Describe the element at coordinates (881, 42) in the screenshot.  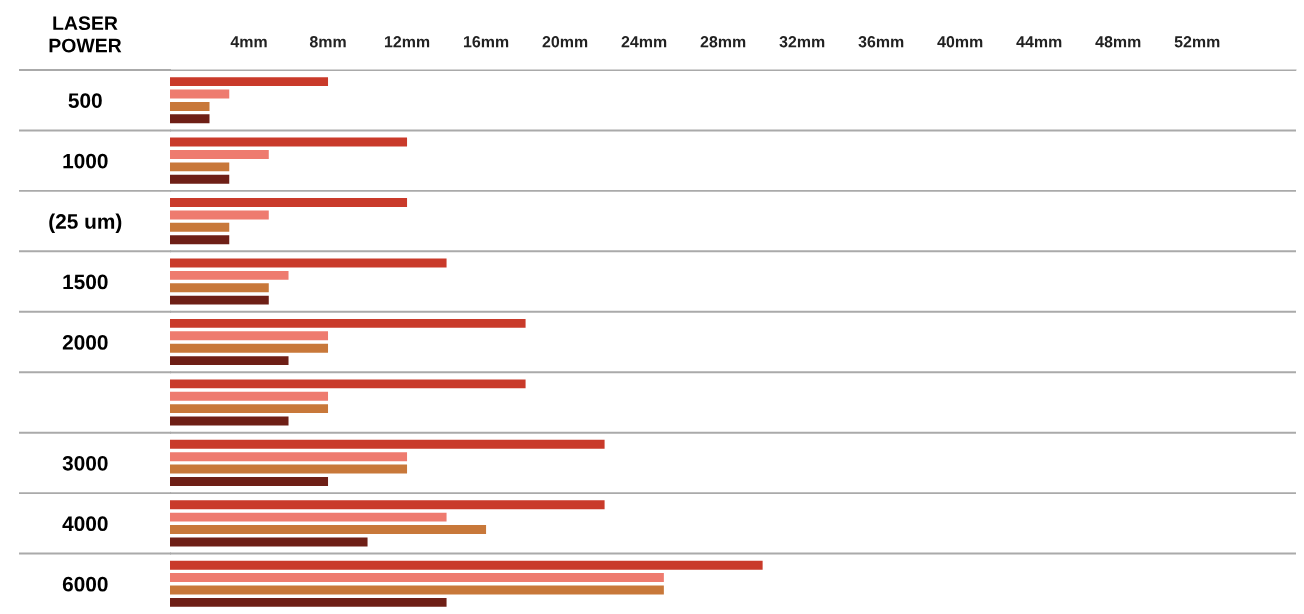
I see `x-tick-label: 36mm` at that location.